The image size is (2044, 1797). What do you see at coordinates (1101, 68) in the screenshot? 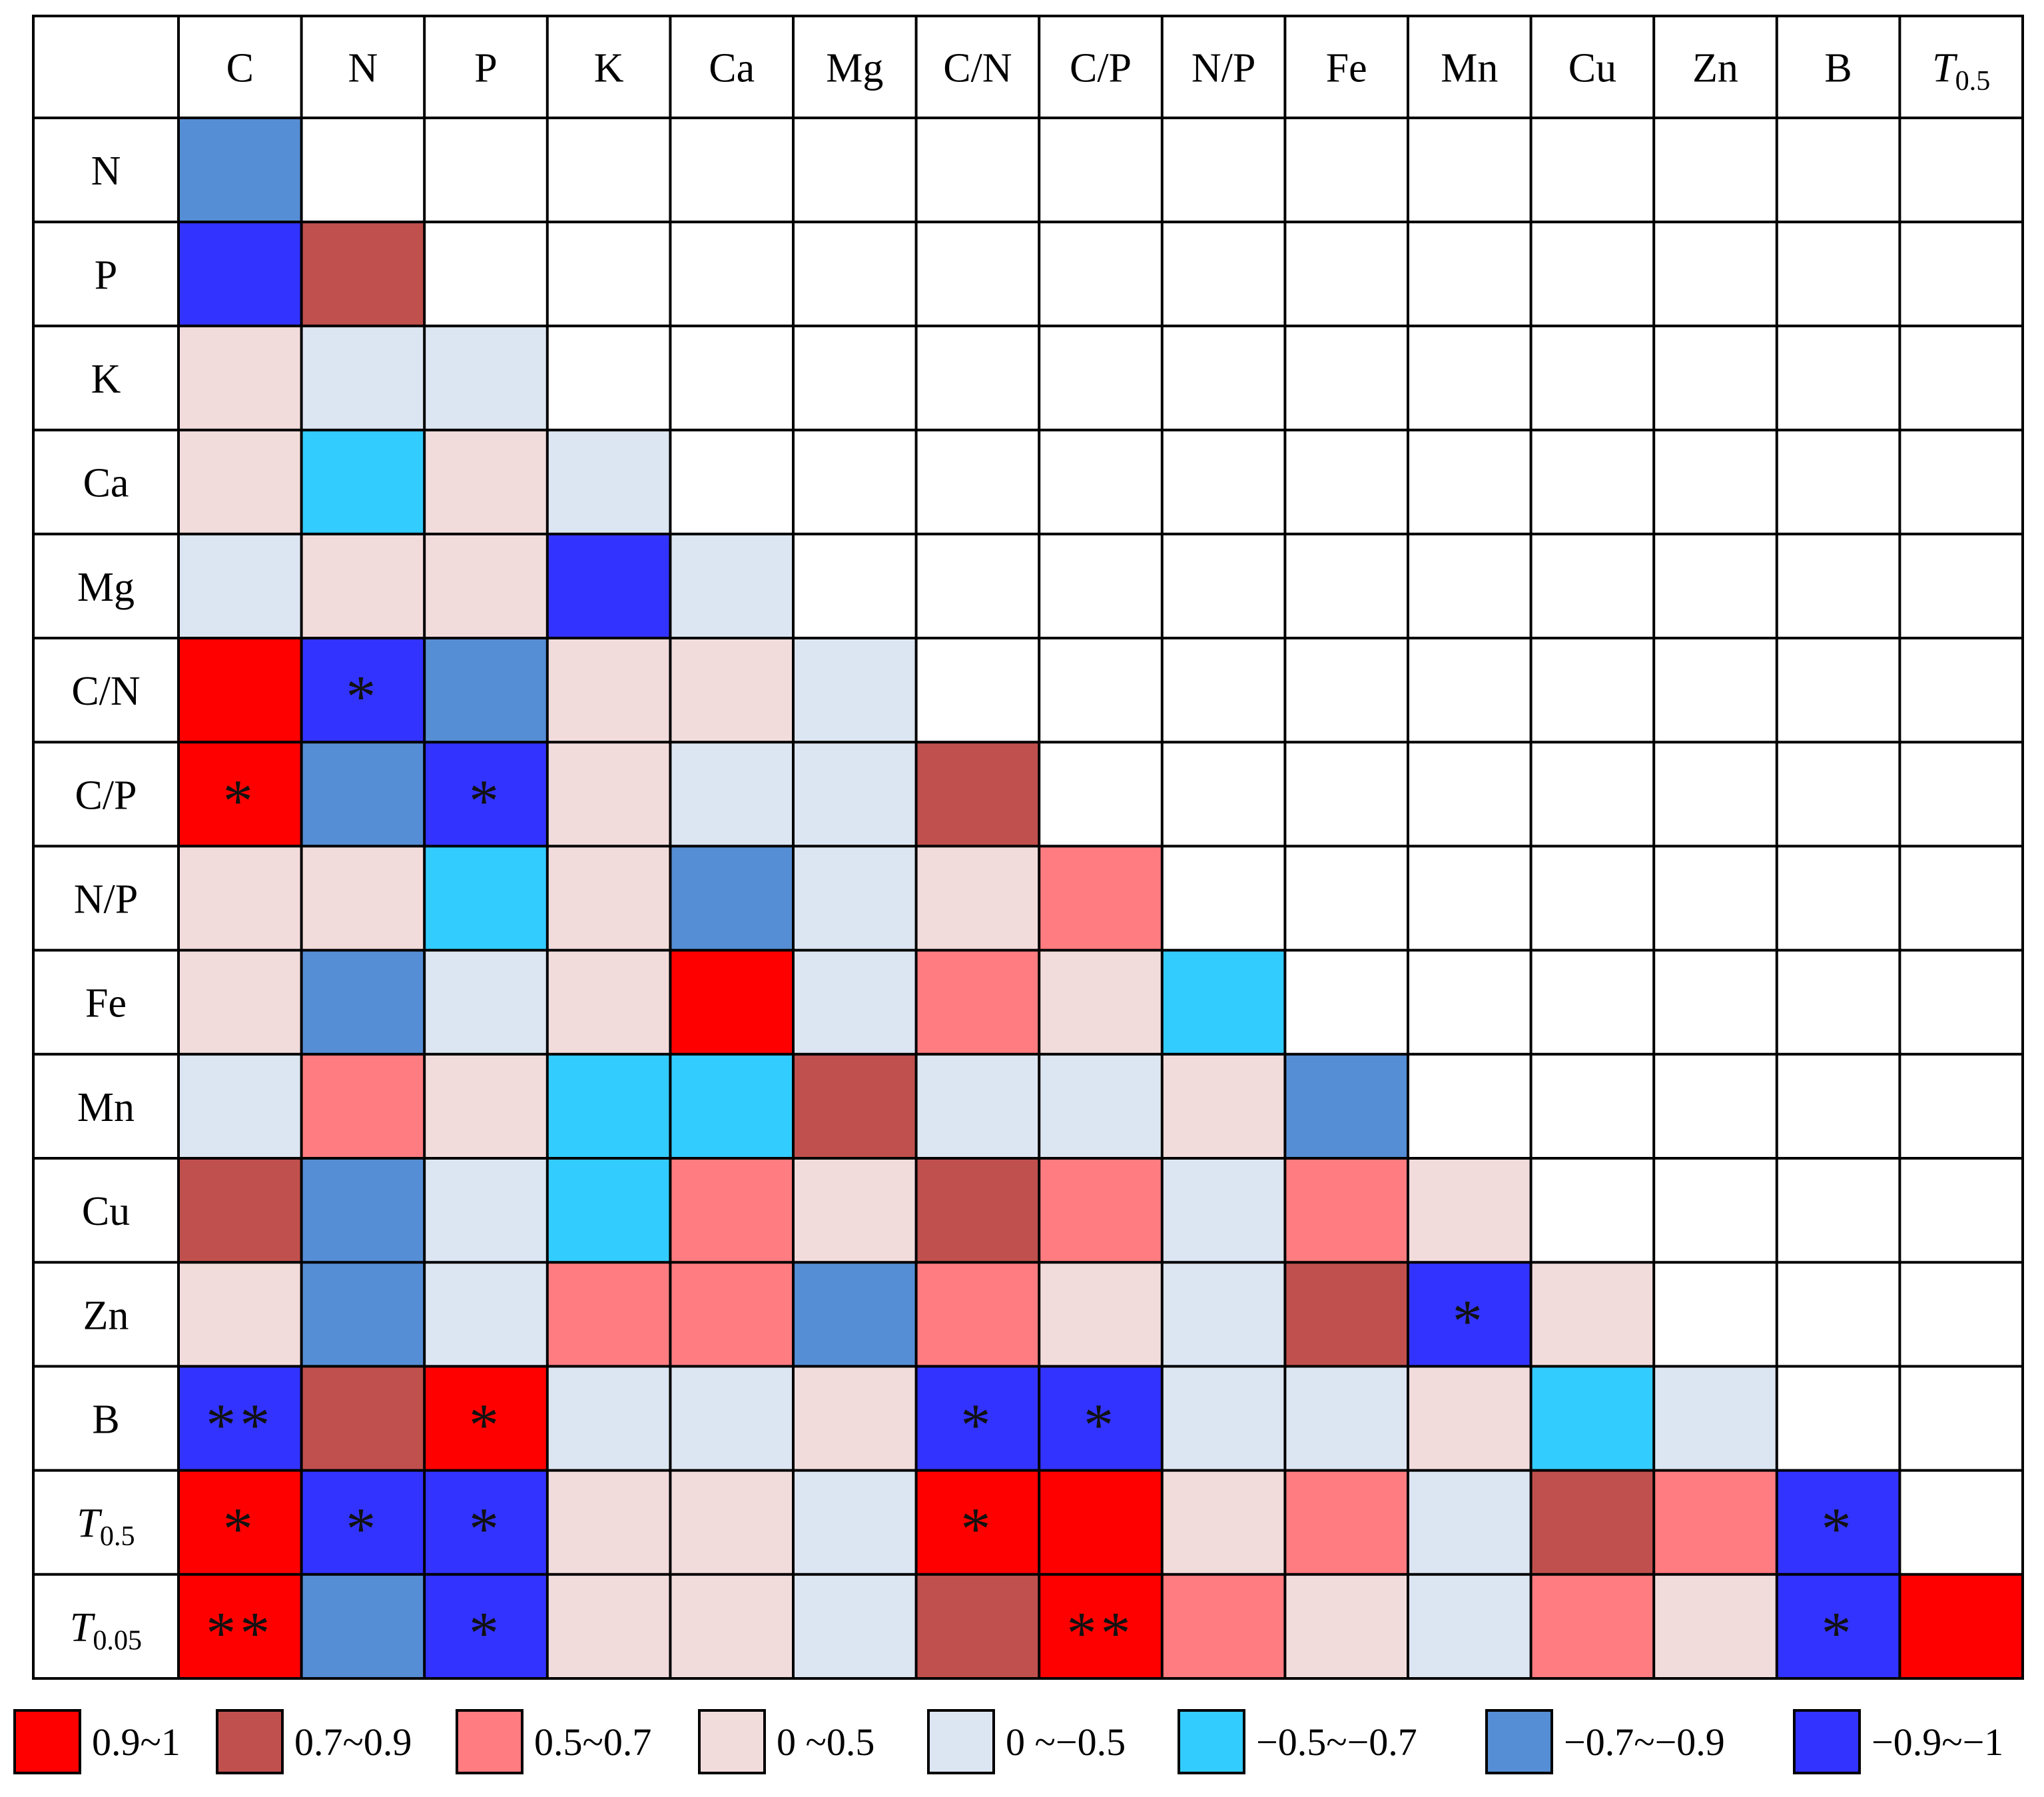
I see `column-label: C/P` at bounding box center [1101, 68].